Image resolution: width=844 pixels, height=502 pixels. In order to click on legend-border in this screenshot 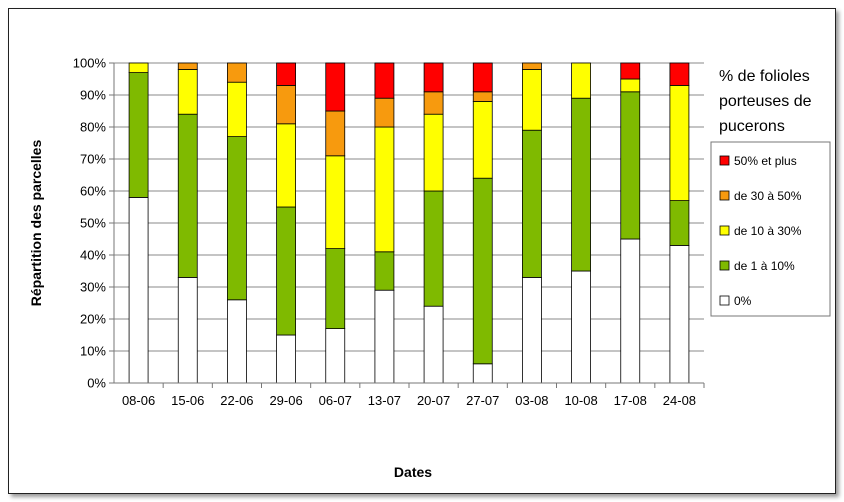, I will do `click(770, 229)`.